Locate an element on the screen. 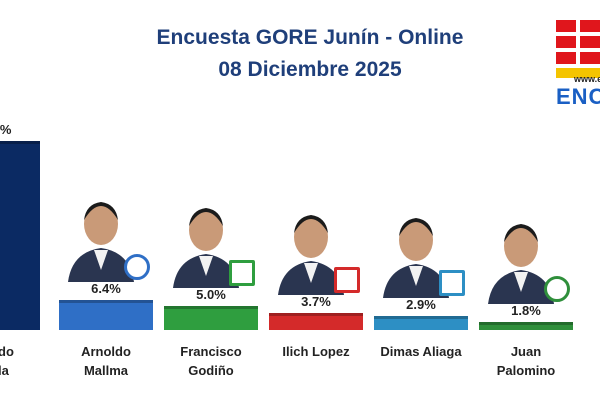 This screenshot has width=600, height=400. x-tick-label: Dimas Aliaga is located at coordinates (421, 351).